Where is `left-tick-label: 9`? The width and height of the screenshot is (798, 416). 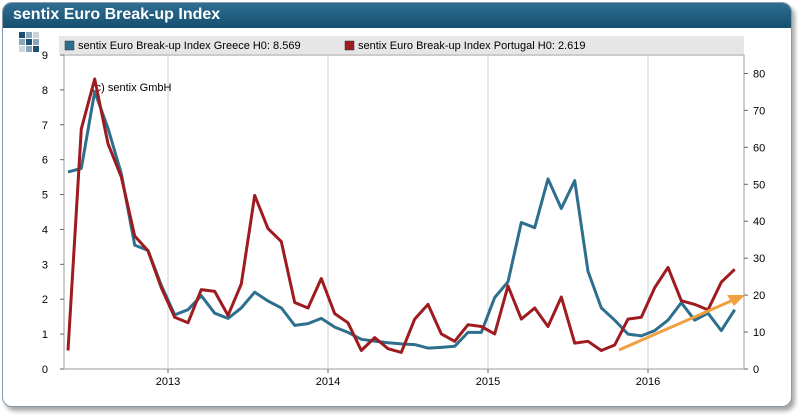
left-tick-label: 9 is located at coordinates (45, 56).